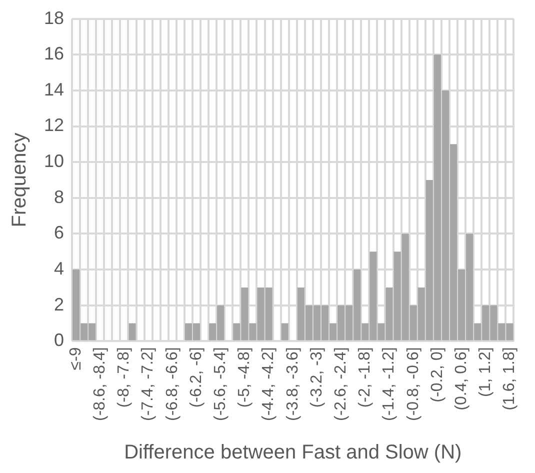 The image size is (535, 473). I want to click on x-tick-label: (-0.8, -0.6], so click(413, 384).